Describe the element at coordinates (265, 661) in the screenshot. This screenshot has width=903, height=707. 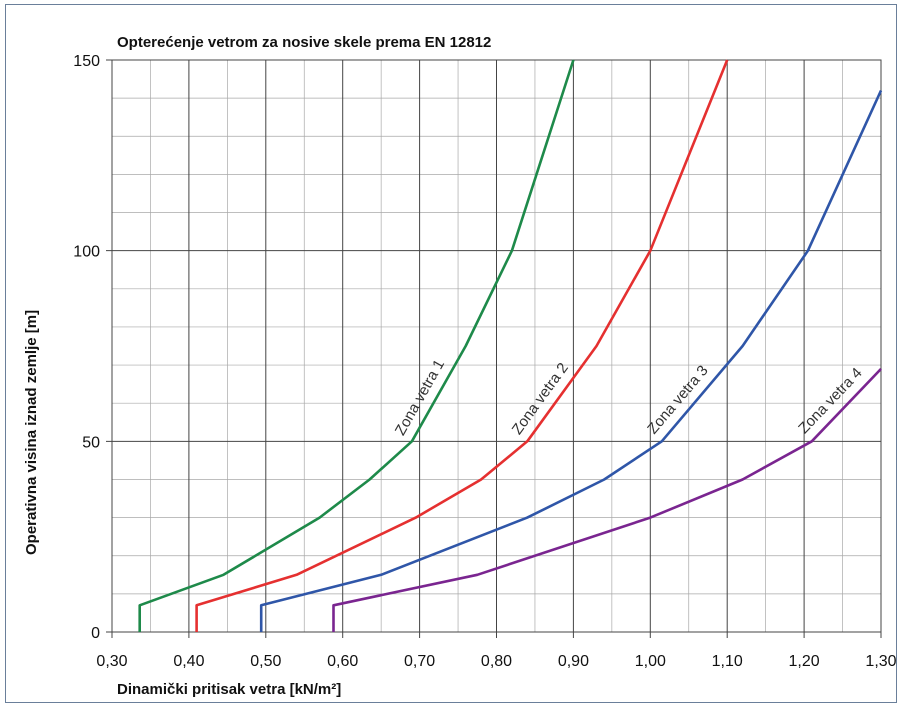
I see `x-tick-label: 0,50` at that location.